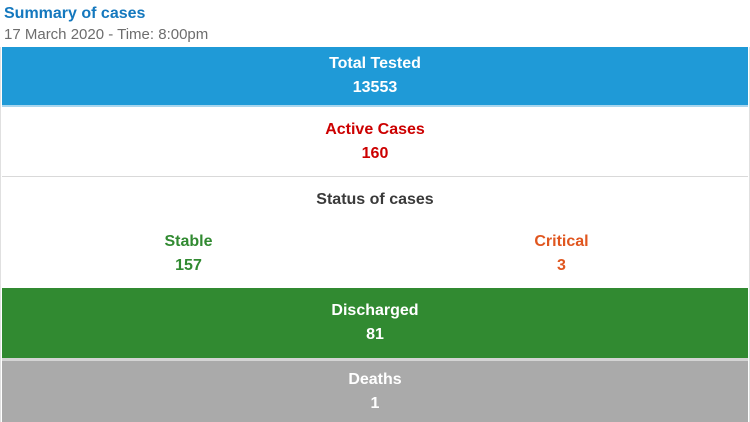 The width and height of the screenshot is (750, 422). What do you see at coordinates (75, 13) in the screenshot?
I see `page-title: Summary of cases` at bounding box center [75, 13].